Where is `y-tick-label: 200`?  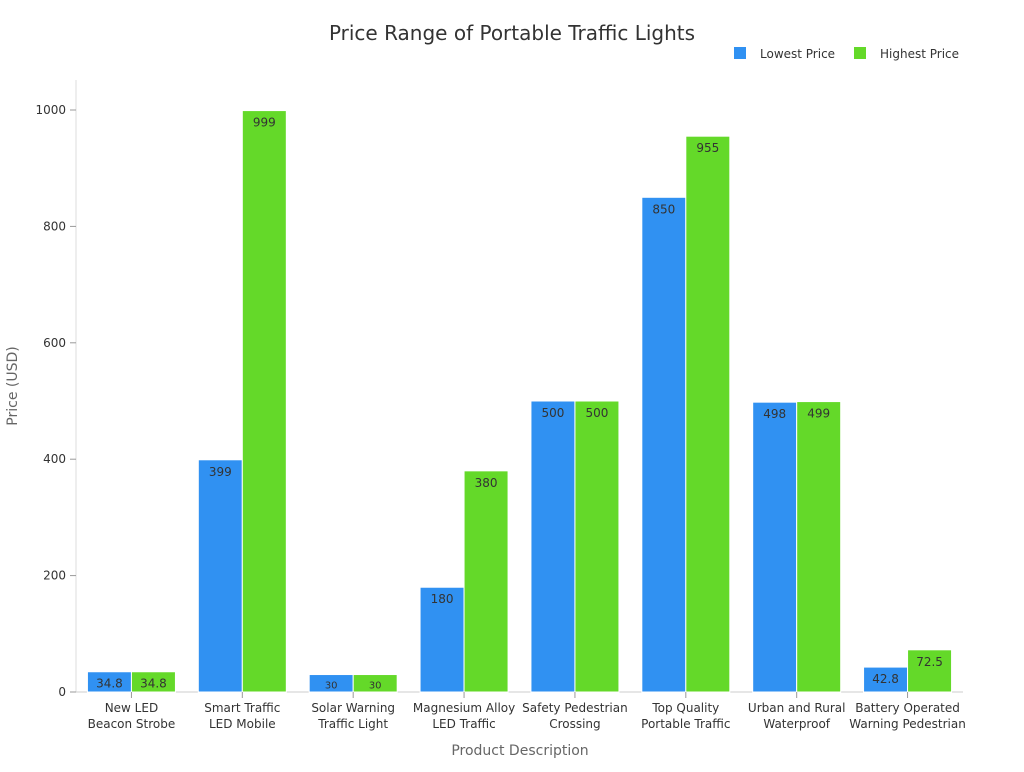
y-tick-label: 200 is located at coordinates (54, 576).